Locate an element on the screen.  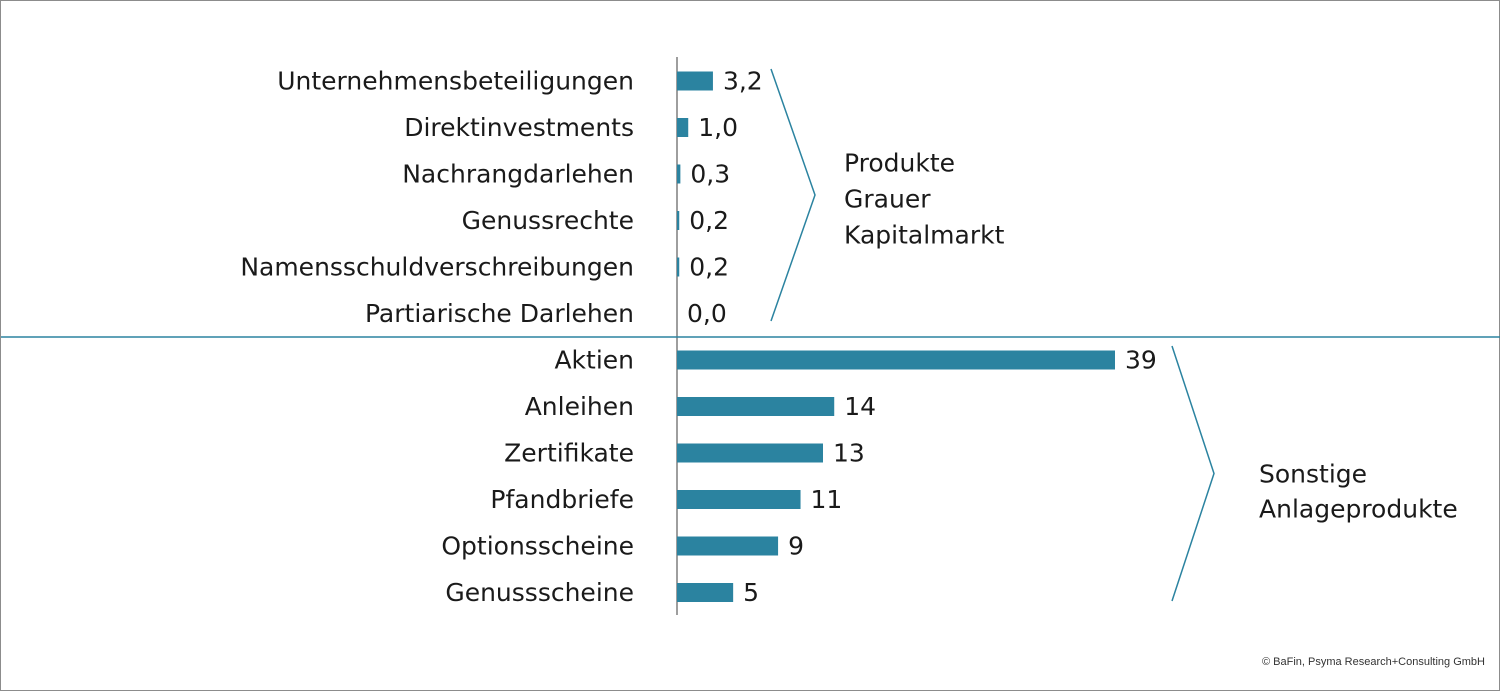
category-label: Aktien is located at coordinates (594, 360).